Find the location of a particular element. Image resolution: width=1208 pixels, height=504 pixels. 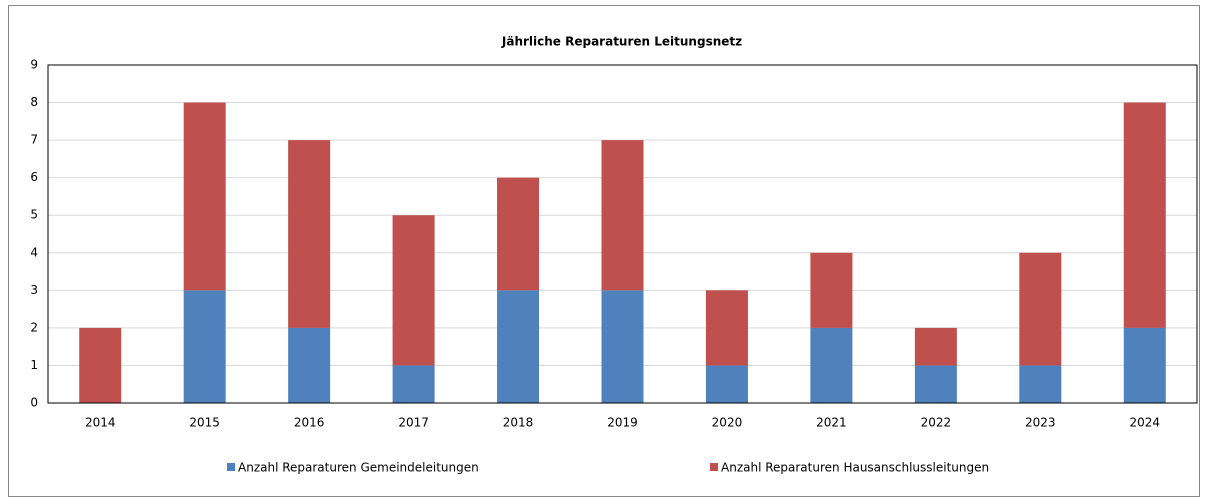

y-tick-label: 4 is located at coordinates (34, 252).